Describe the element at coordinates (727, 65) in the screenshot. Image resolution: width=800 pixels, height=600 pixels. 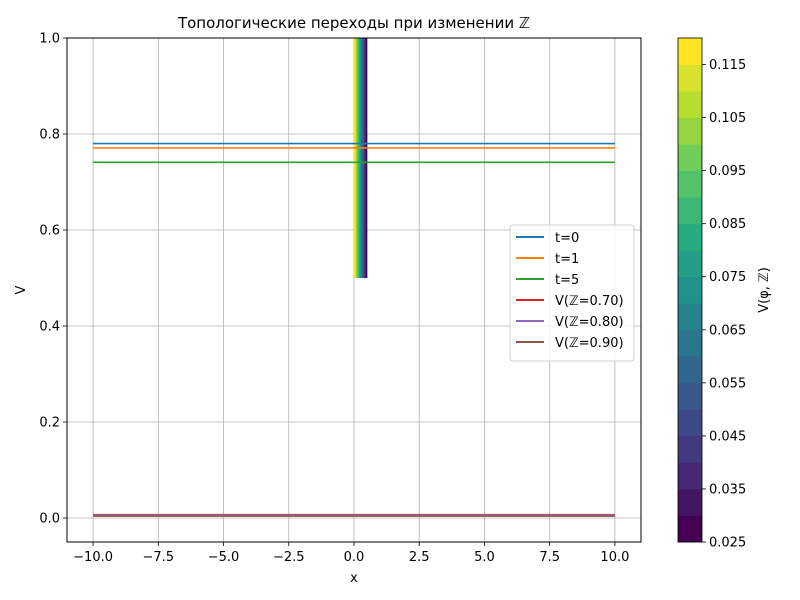
I see `colorbar-tick-label: 0.115` at that location.